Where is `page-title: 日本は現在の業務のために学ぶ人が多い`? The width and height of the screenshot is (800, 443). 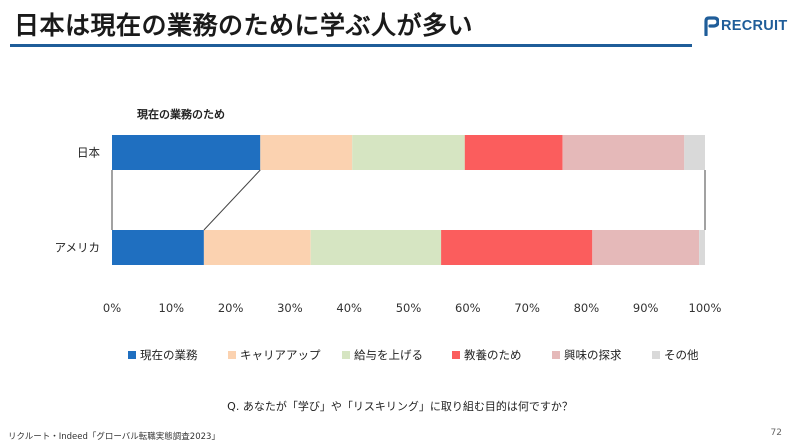
page-title: 日本は現在の業務のために学ぶ人が多い is located at coordinates (244, 25).